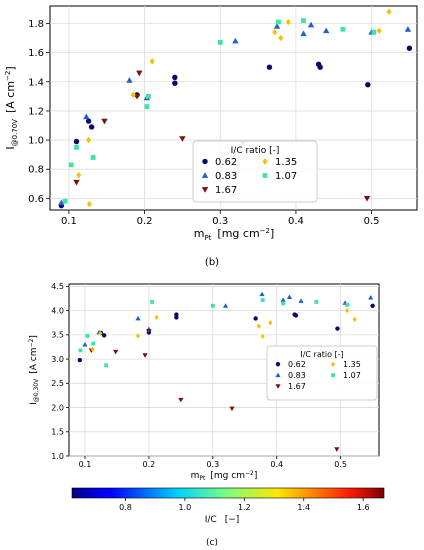 Image resolution: width=424 pixels, height=550 pixels. What do you see at coordinates (57, 335) in the screenshot?
I see `y-tick-label: 3.5` at bounding box center [57, 335].